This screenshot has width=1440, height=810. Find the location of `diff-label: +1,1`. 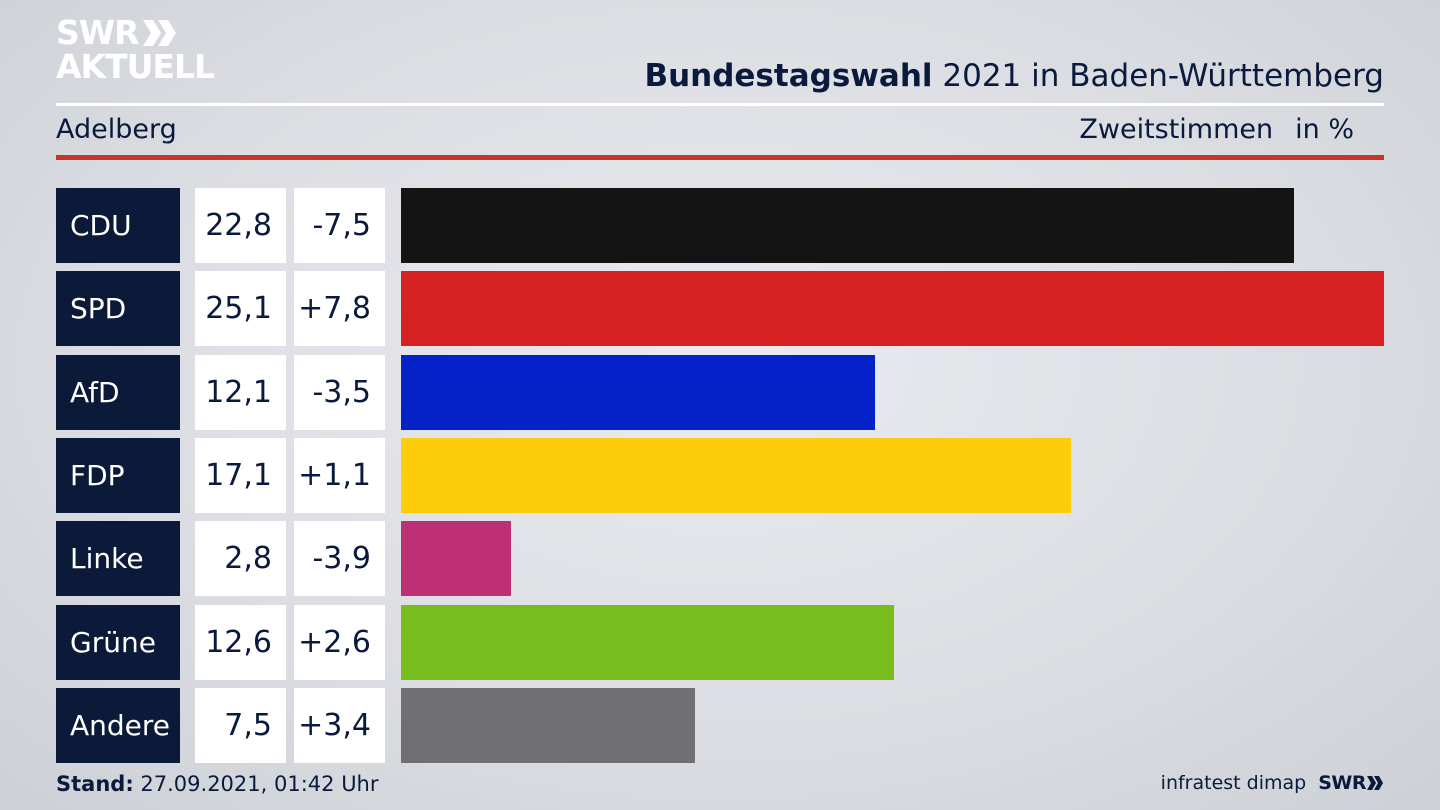

diff-label: +1,1 is located at coordinates (339, 475).